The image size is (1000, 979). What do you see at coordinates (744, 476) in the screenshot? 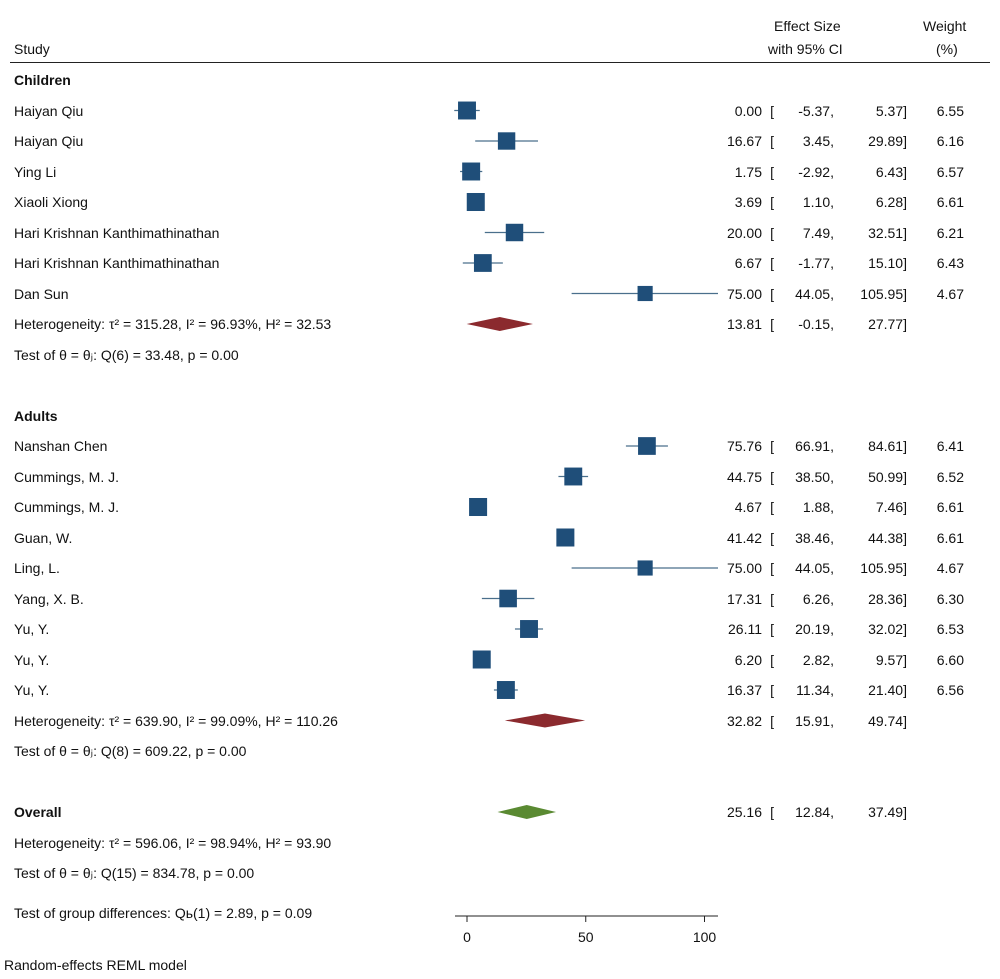
I see `effect-size-value: 44.75` at bounding box center [744, 476].